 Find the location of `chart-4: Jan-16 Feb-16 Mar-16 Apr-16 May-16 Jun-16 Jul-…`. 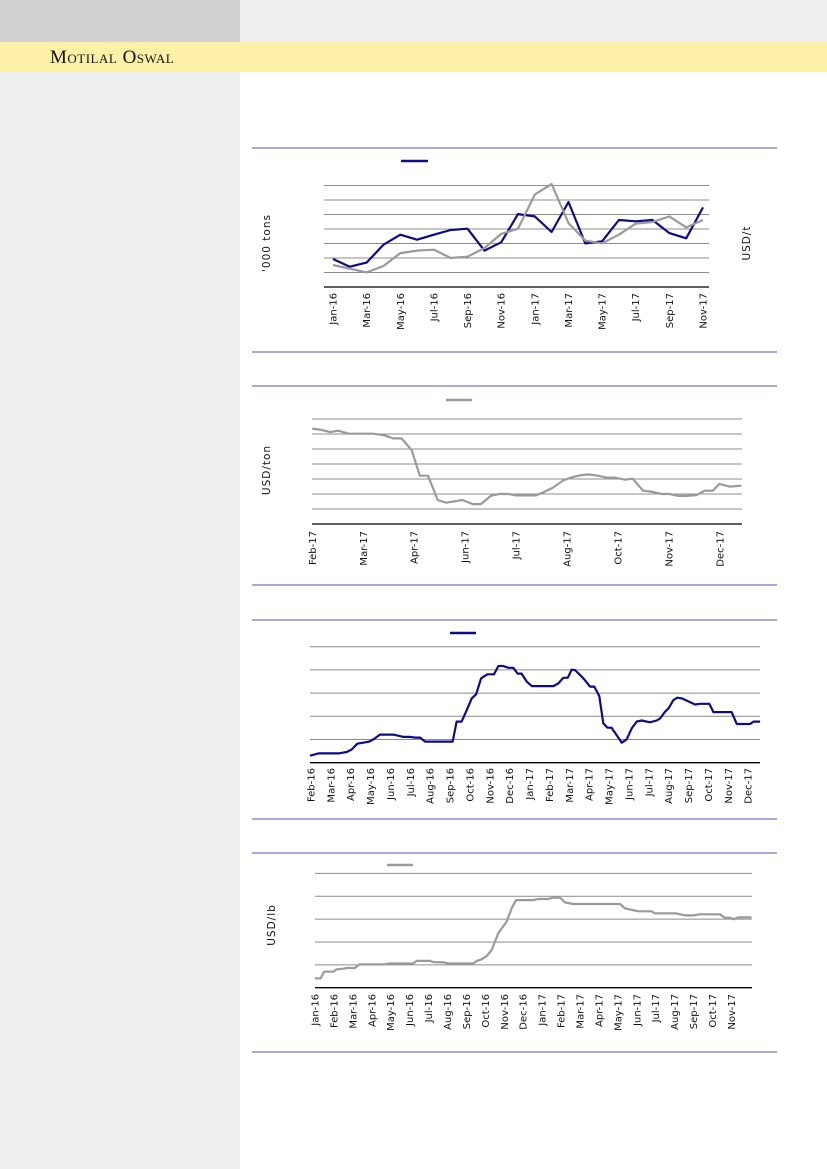

chart-4: Jan-16 Feb-16 Mar-16 Apr-16 May-16 Jun-16 Jul-… is located at coordinates (514, 952).